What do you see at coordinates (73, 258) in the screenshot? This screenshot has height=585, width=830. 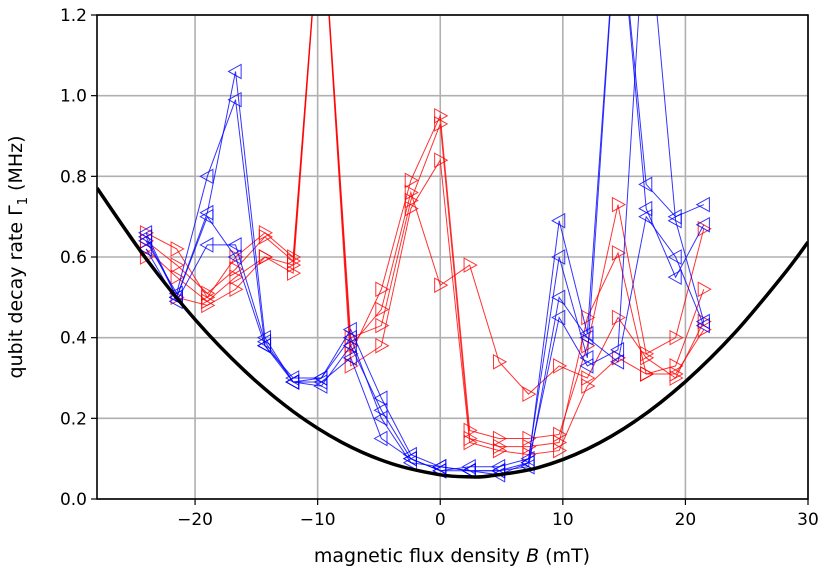 I see `y-tick-label: 0.6` at bounding box center [73, 258].